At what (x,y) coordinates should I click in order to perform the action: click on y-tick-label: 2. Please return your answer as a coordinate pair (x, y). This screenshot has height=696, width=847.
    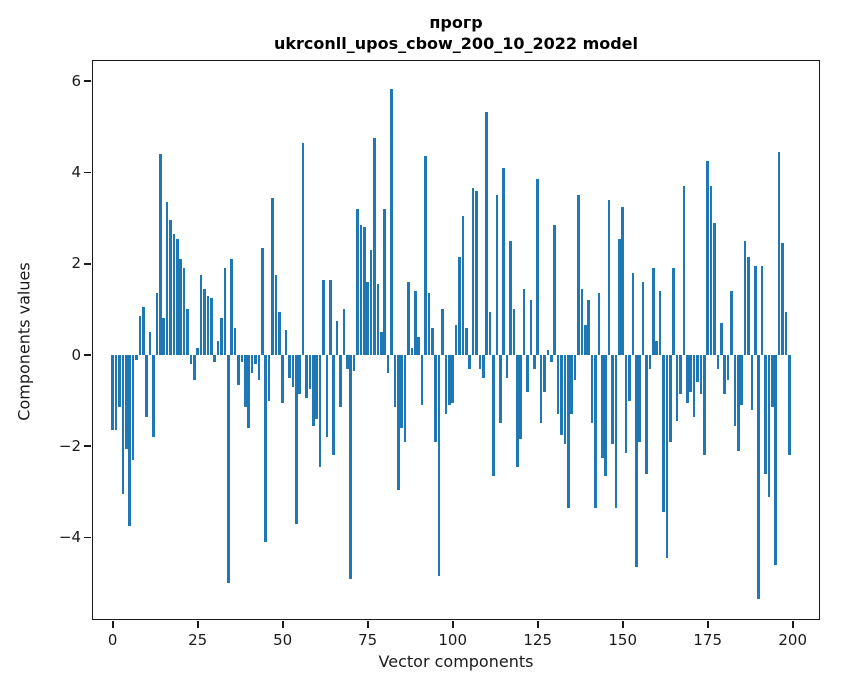
    Looking at the image, I should click on (76, 263).